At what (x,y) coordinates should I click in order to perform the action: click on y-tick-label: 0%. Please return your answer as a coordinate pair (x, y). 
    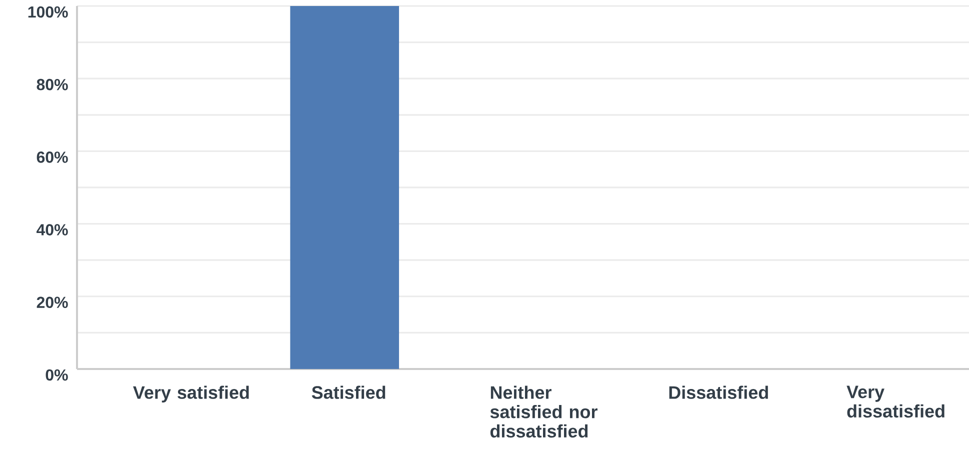
    Looking at the image, I should click on (57, 375).